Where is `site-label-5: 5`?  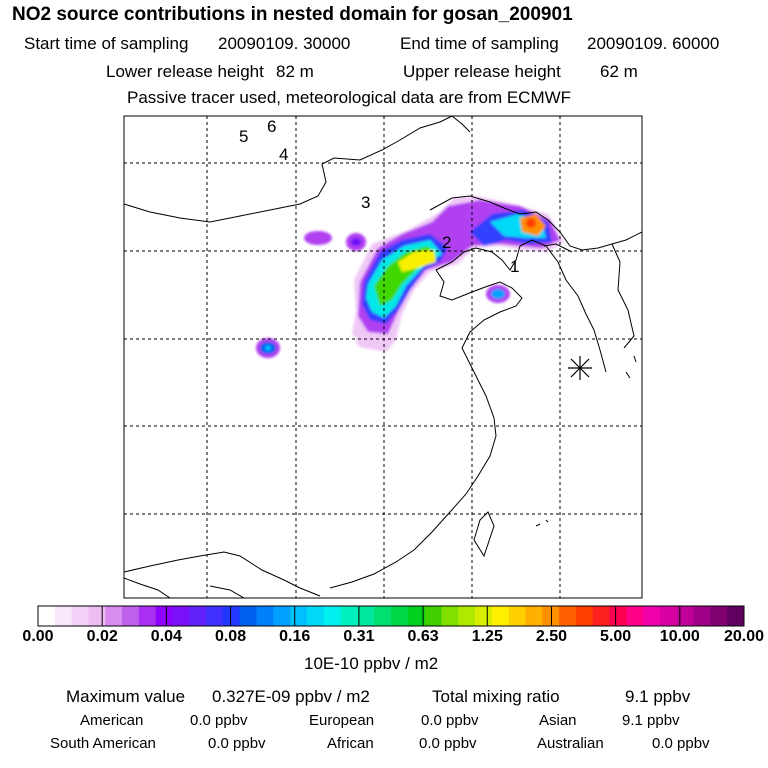 site-label-5: 5 is located at coordinates (243, 136).